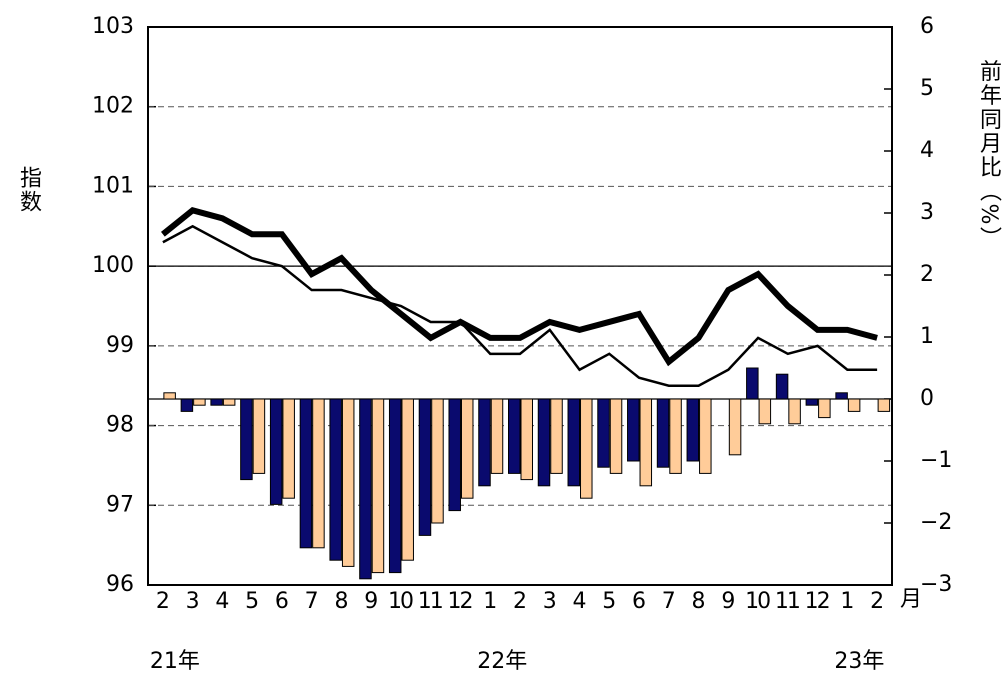  What do you see at coordinates (927, 274) in the screenshot?
I see `y2-tick-label: 2` at bounding box center [927, 274].